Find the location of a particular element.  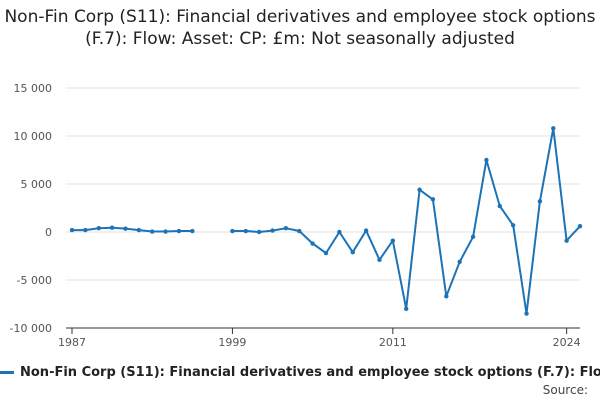

y-tick-label: -10 000 is located at coordinates (31, 328).